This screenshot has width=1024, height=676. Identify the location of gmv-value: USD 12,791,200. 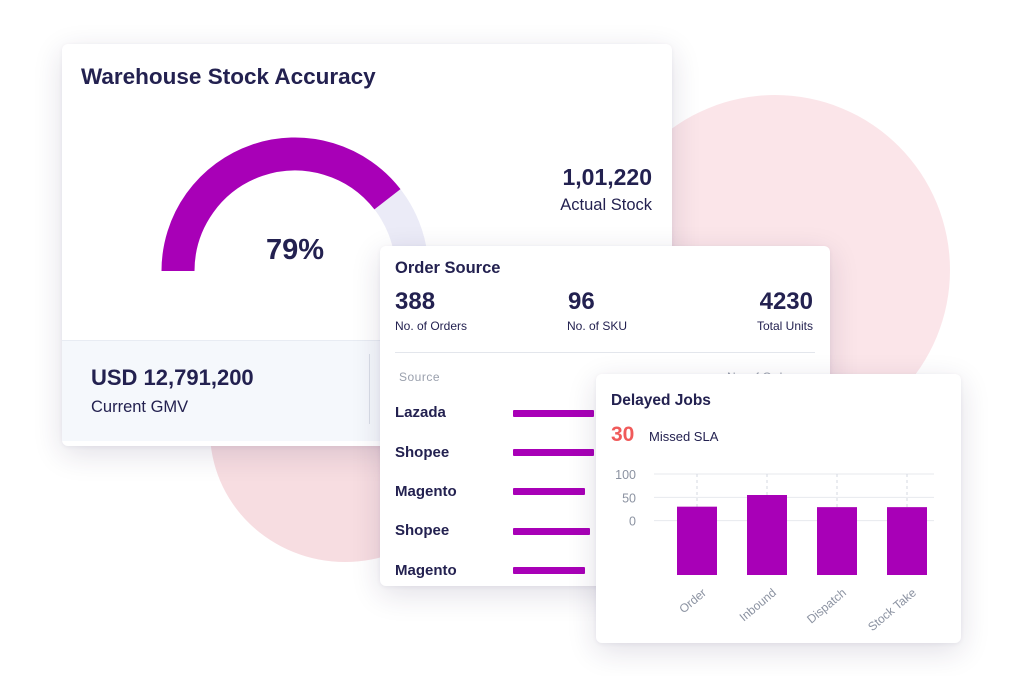
(172, 377).